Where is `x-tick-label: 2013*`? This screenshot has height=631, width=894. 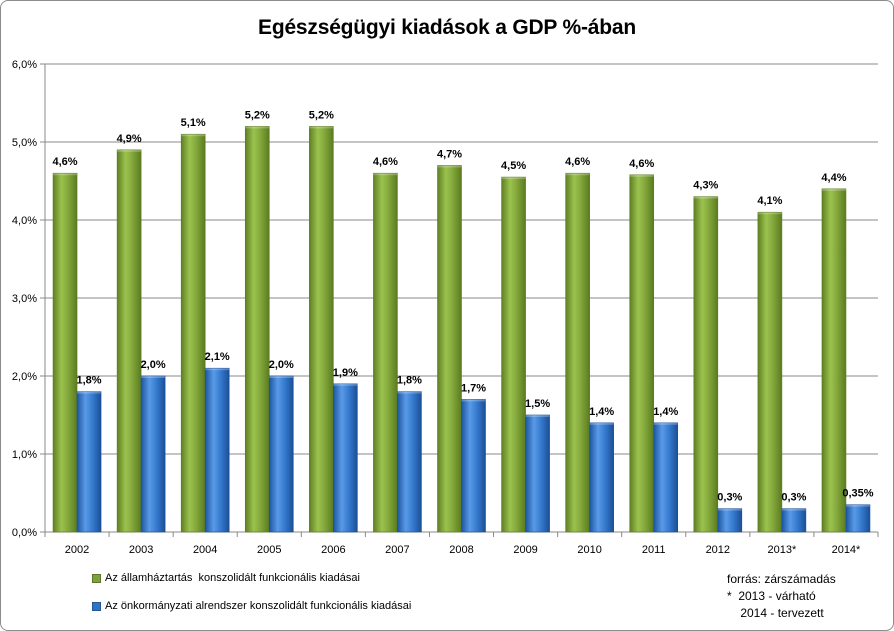
x-tick-label: 2013* is located at coordinates (782, 550).